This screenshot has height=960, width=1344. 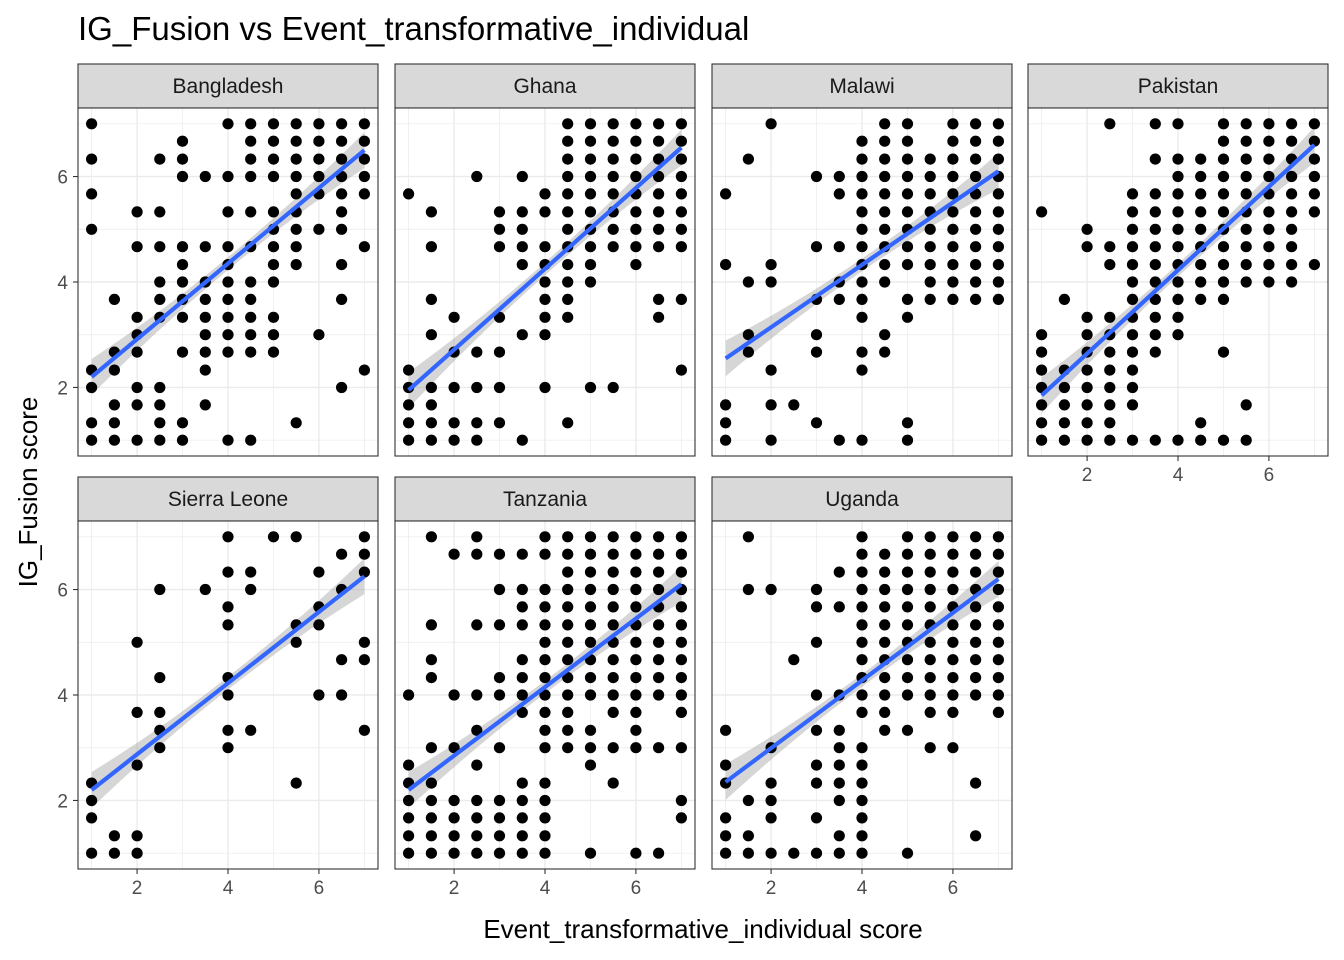 I want to click on facet-panel-bangladesh: Bangladesh 2 4 6, so click(x=218, y=260).